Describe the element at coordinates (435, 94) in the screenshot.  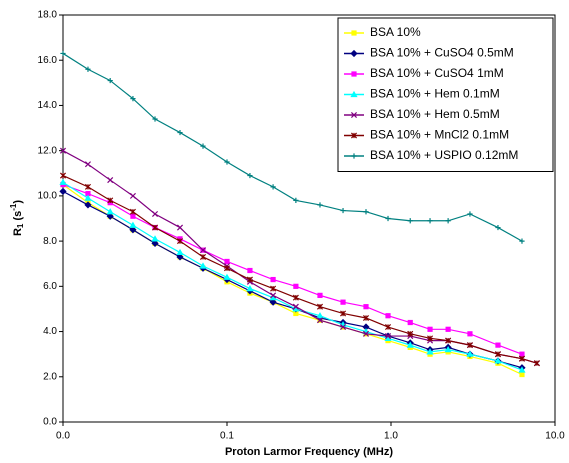
I see `legend-label: BSA 10% + Hem 0.1mM` at that location.